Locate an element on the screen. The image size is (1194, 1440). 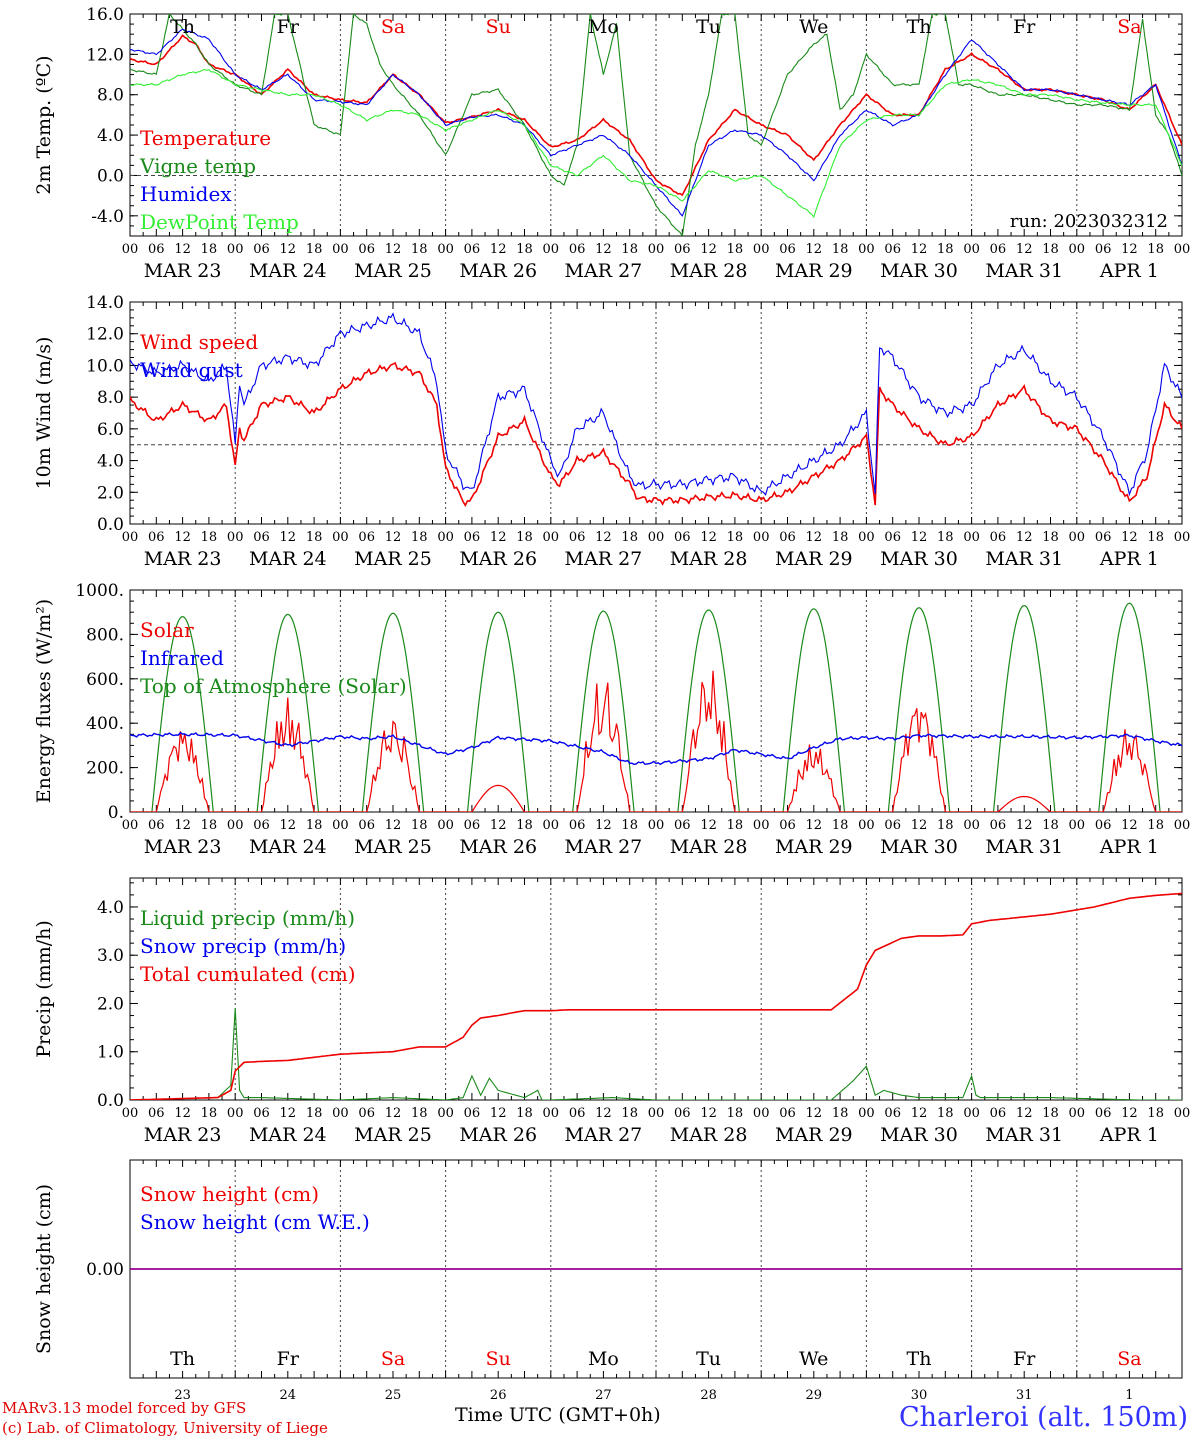
legend-entry: Total cumulated (cm) is located at coordinates (248, 974).